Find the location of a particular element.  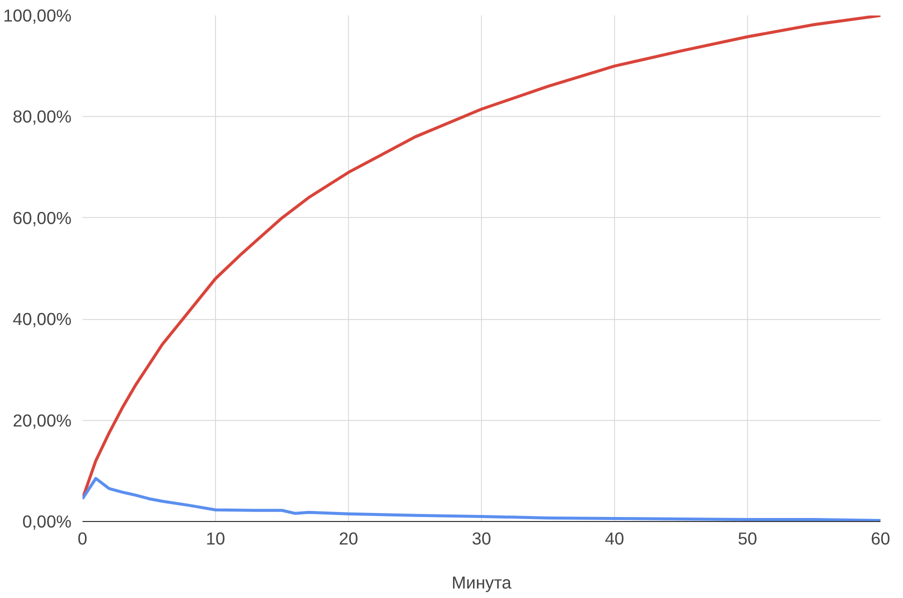

x-tick-label: 30 is located at coordinates (482, 538).